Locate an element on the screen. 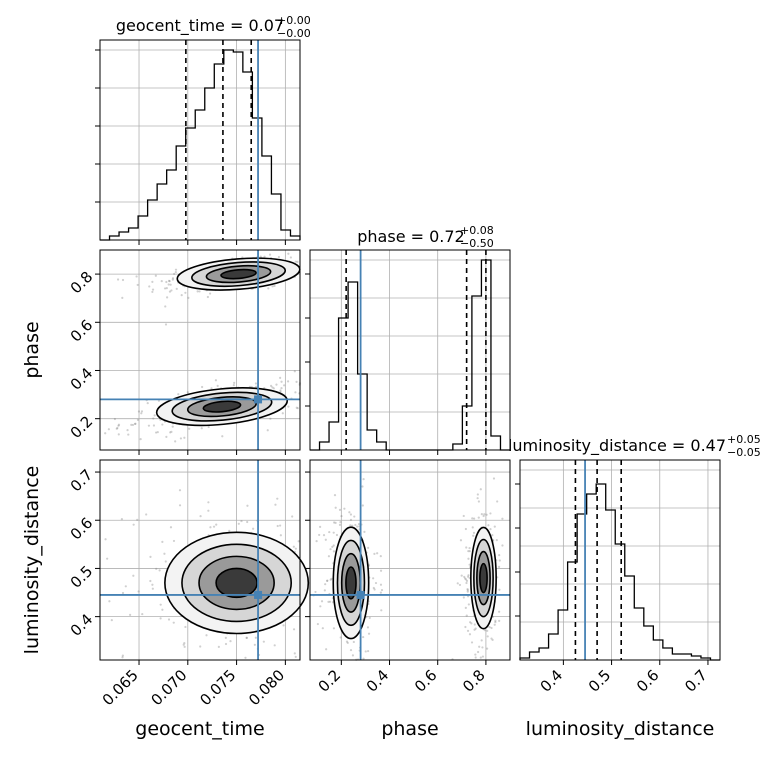  x-tick-label: 0.4 is located at coordinates (378, 681).